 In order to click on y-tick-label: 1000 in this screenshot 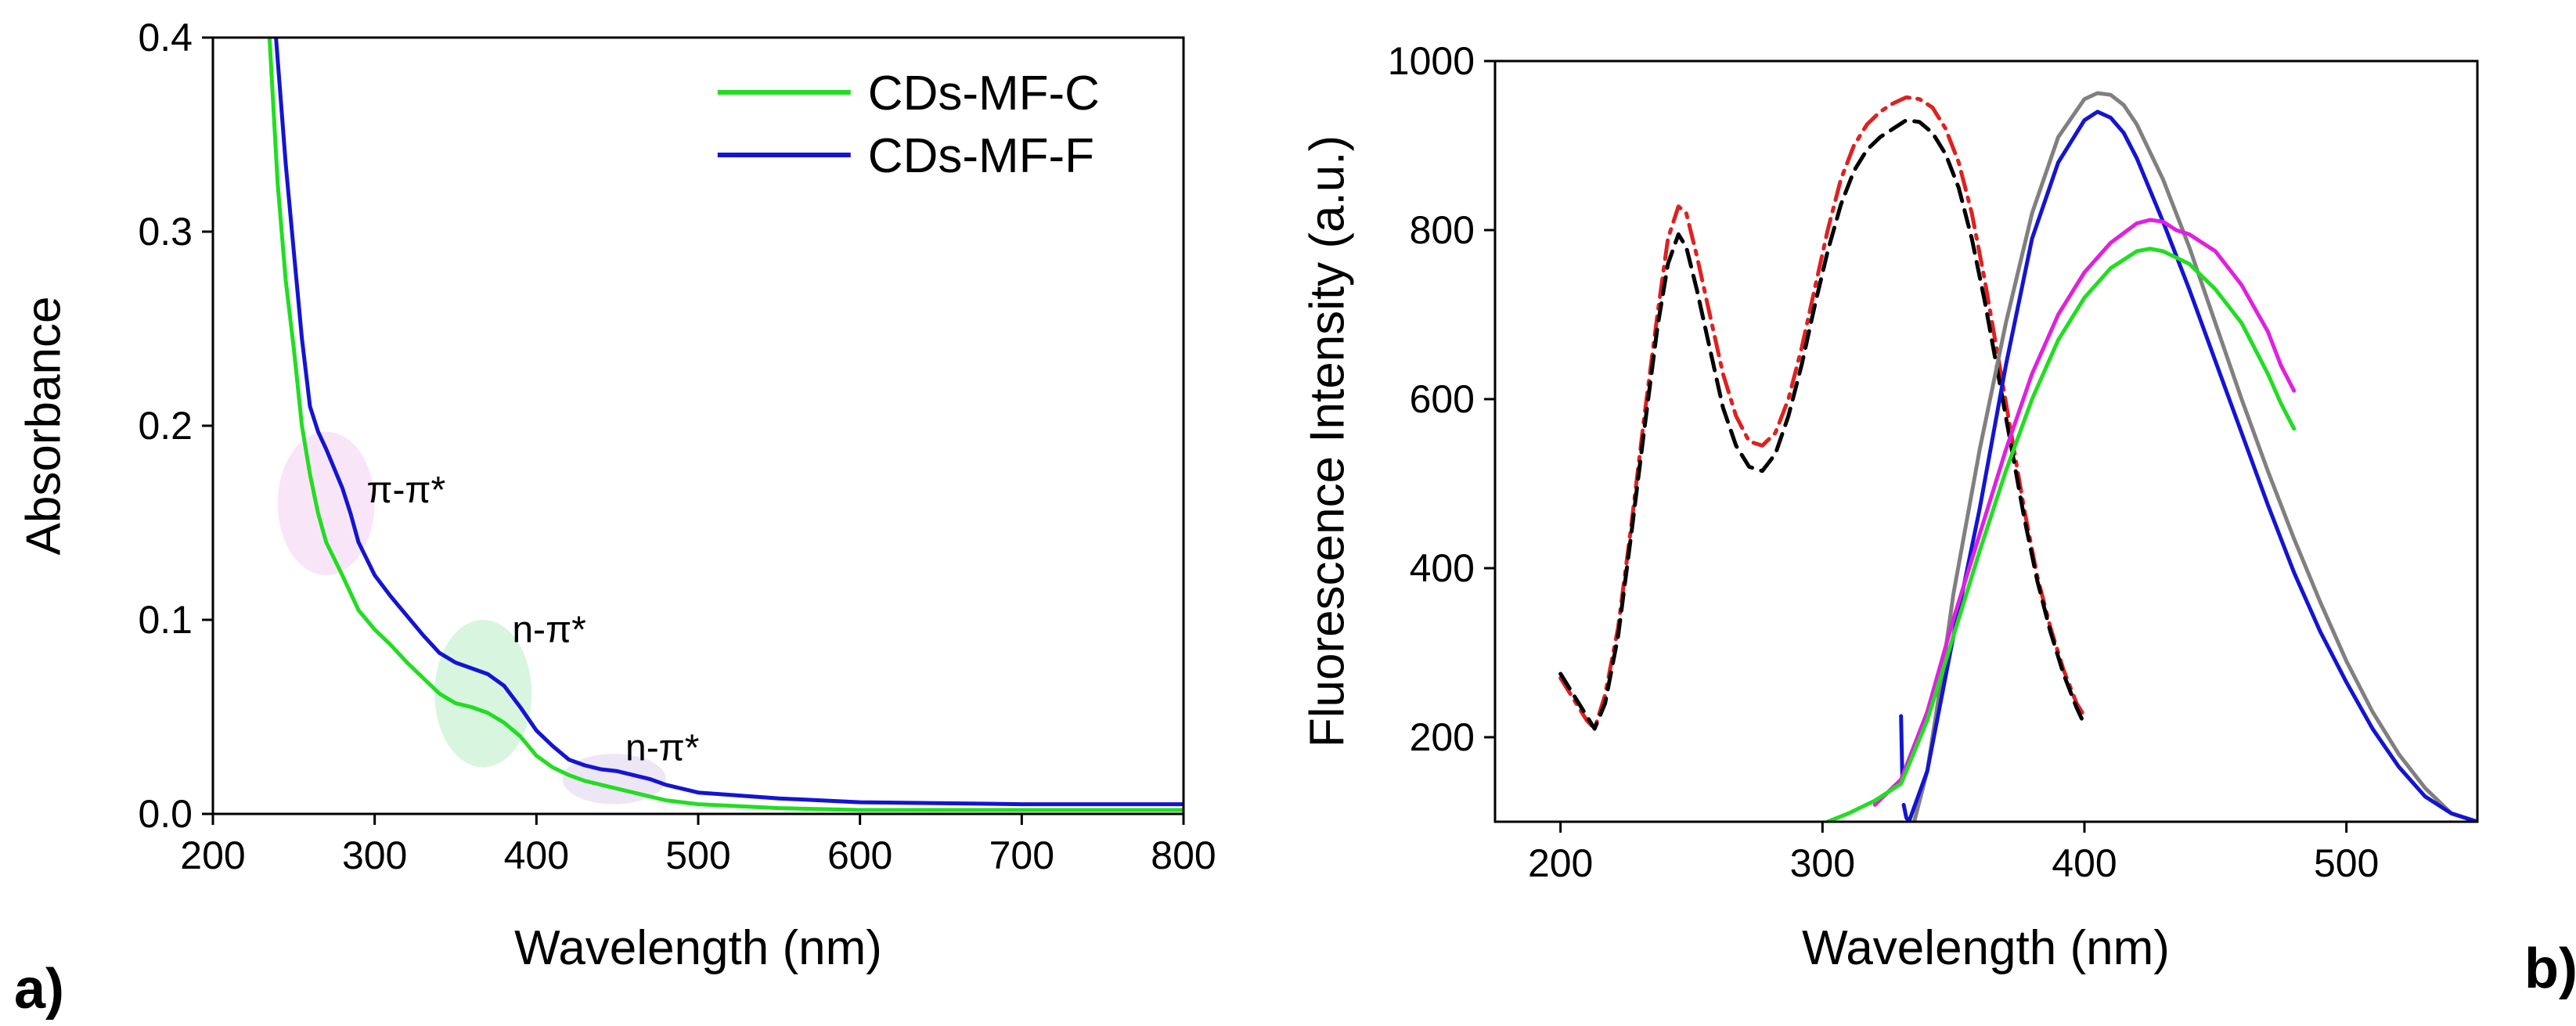, I will do `click(1431, 61)`.